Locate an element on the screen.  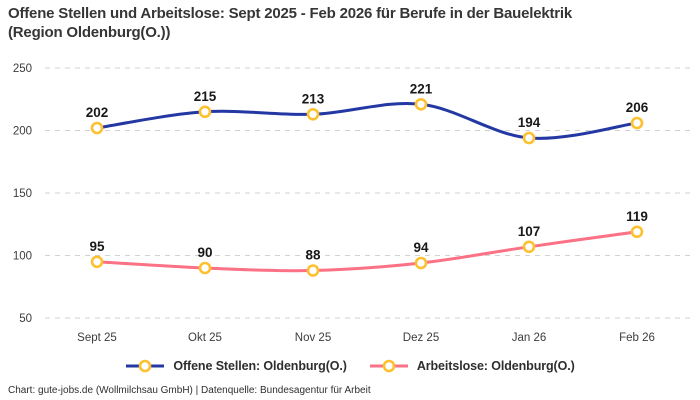
y-tick-label-50: 50 is located at coordinates (25, 319).